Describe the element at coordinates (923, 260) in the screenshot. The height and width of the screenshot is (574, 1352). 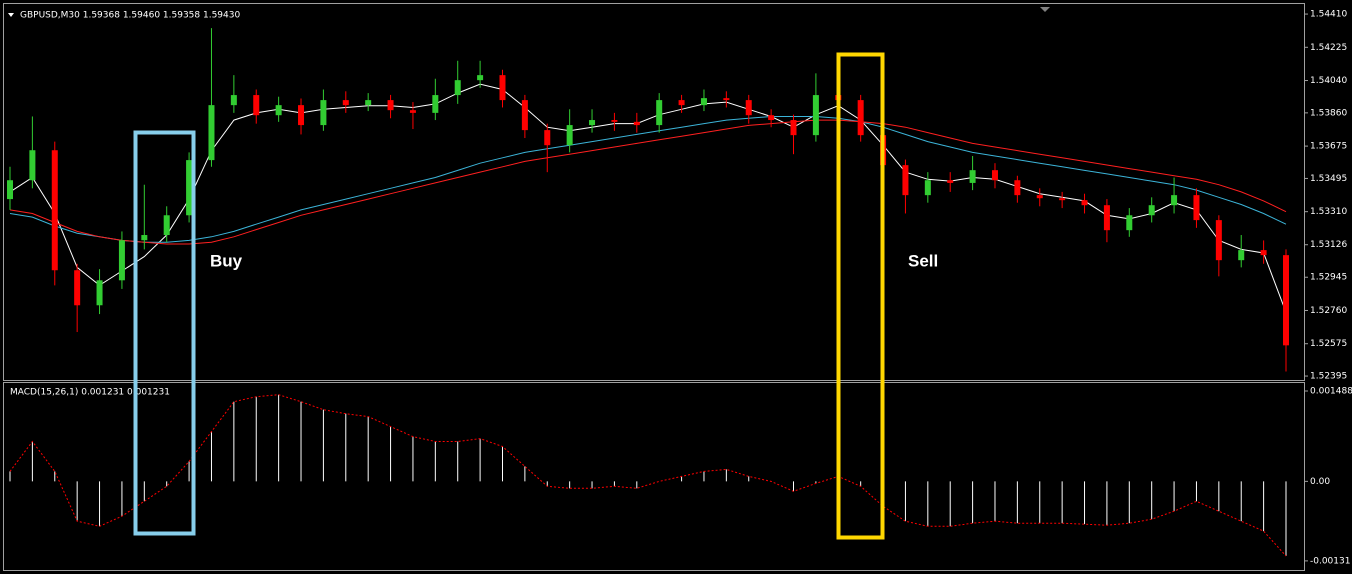
I see `sell-label: Sell` at that location.